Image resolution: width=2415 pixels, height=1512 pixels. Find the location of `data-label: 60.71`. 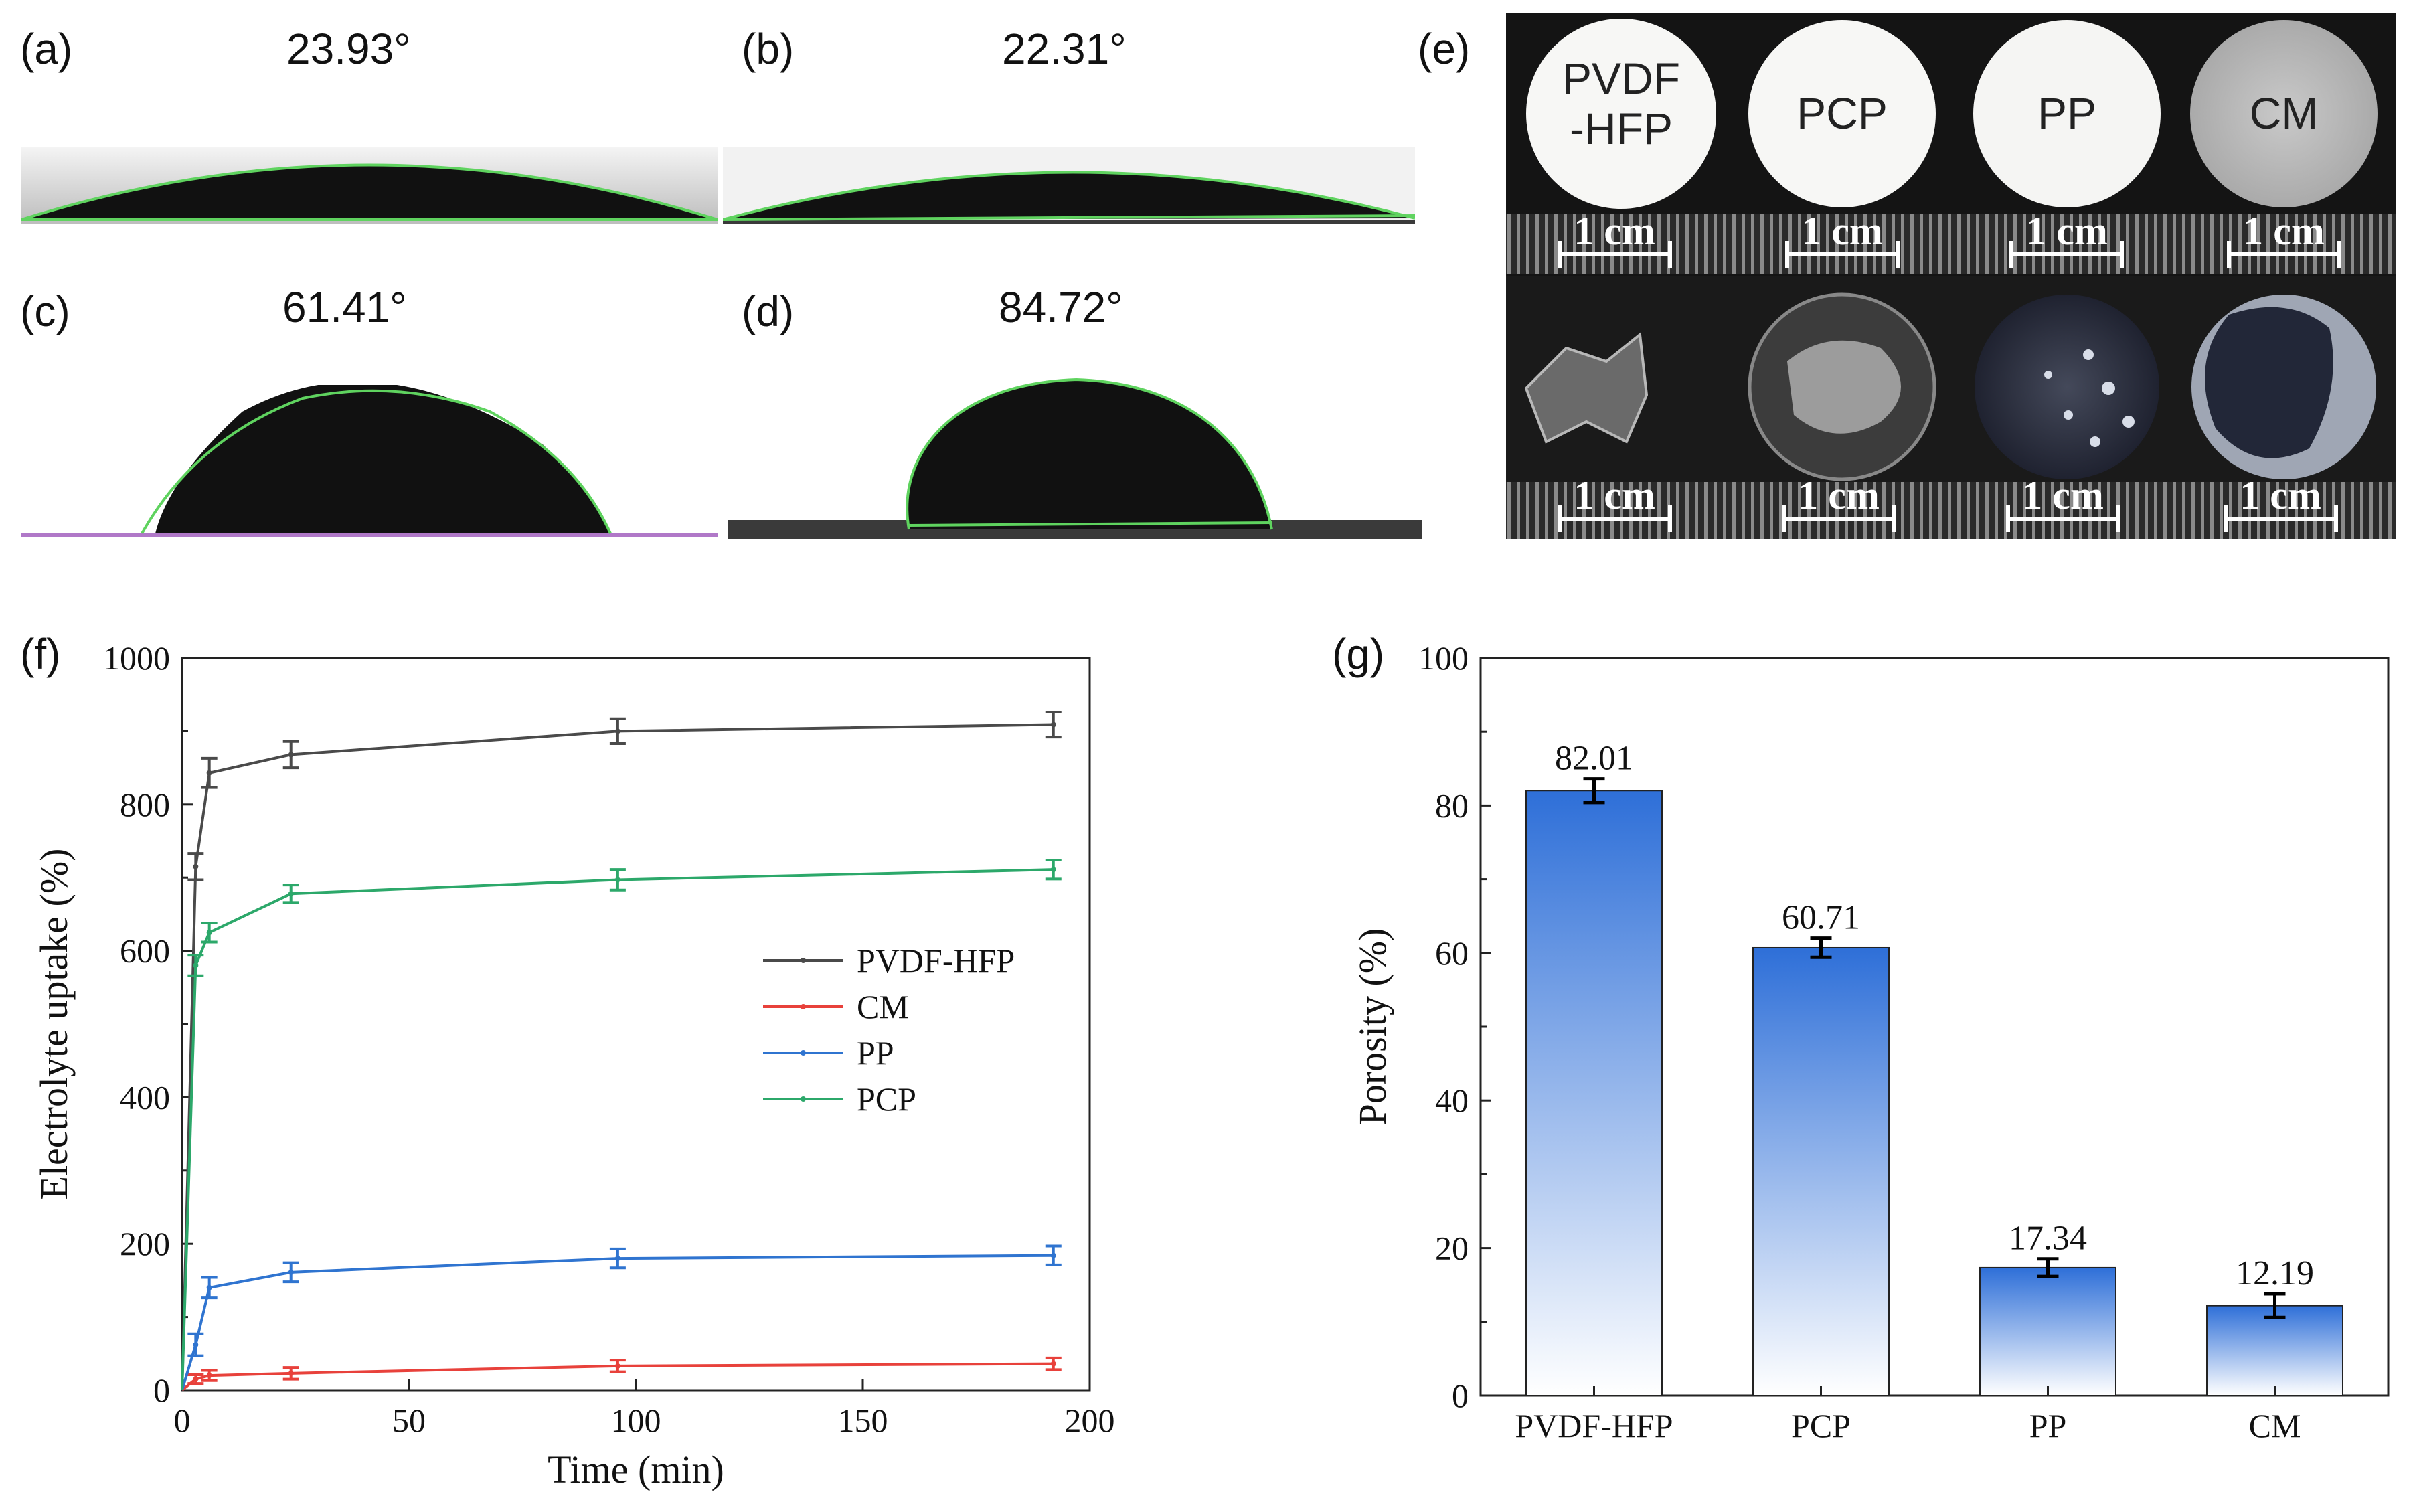

data-label: 60.71 is located at coordinates (1821, 918).